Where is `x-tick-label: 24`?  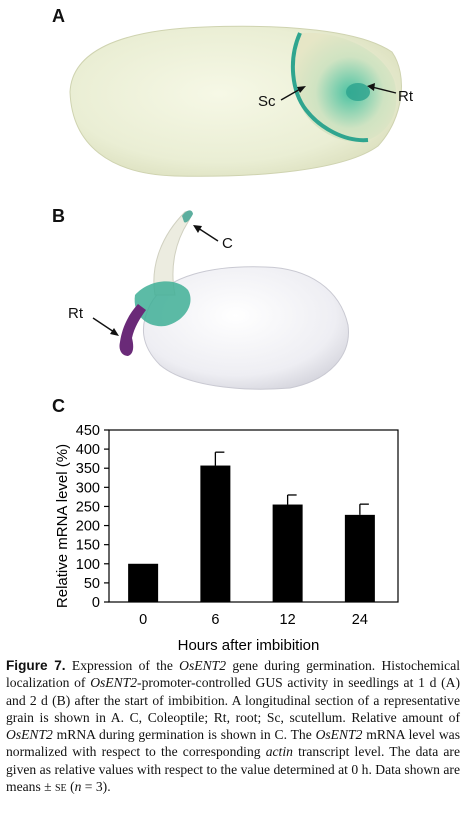
x-tick-label: 24 is located at coordinates (360, 620).